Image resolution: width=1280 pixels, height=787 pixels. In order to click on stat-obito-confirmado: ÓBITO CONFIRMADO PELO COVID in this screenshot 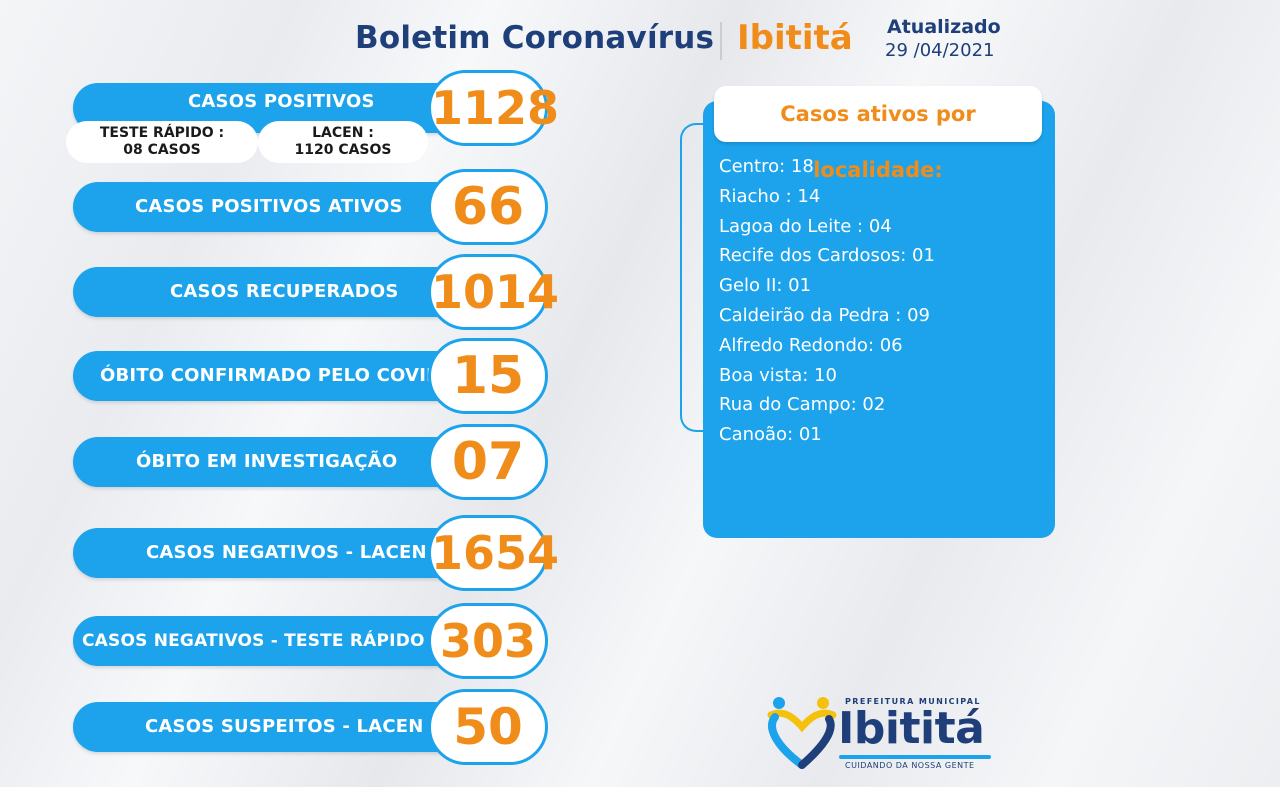, I will do `click(273, 376)`.